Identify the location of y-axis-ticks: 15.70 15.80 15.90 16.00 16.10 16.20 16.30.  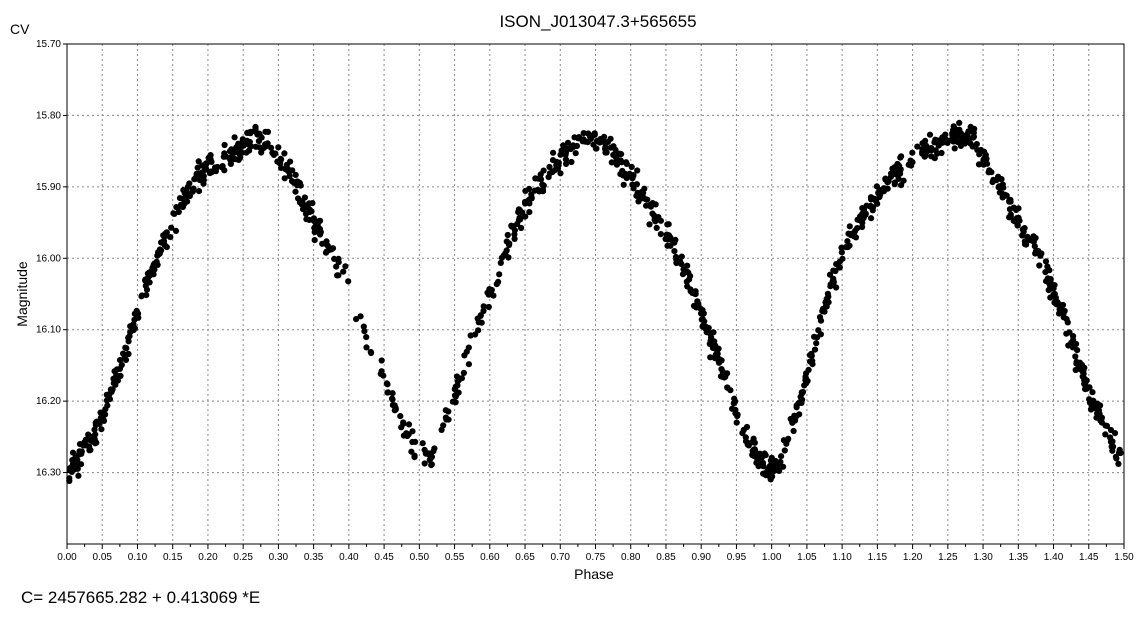
(51, 259).